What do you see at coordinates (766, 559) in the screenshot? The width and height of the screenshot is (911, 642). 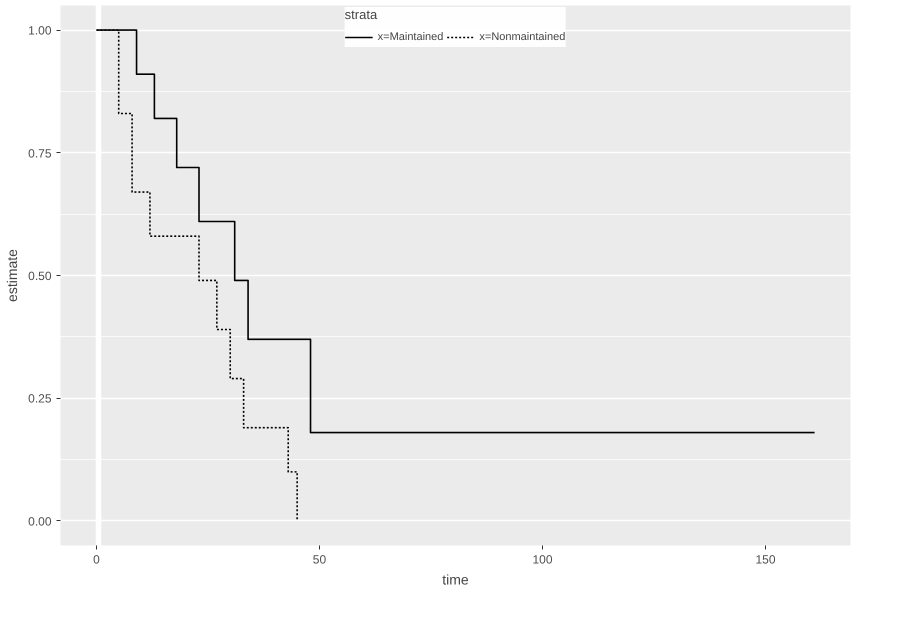 I see `x-tick-label: 150` at bounding box center [766, 559].